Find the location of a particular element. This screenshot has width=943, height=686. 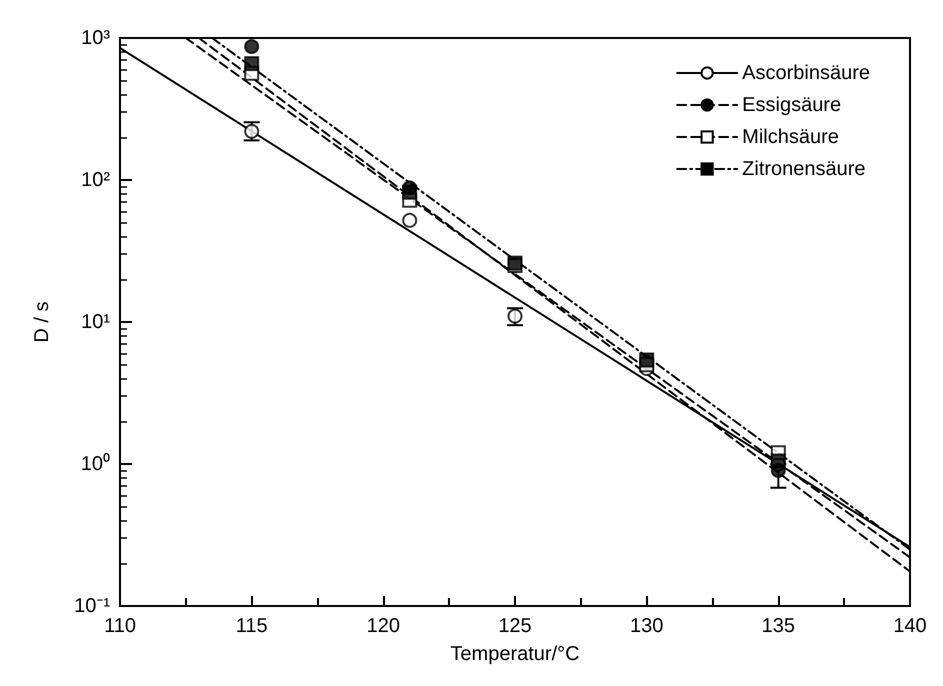

y-tick-label: 10³ is located at coordinates (95, 38).